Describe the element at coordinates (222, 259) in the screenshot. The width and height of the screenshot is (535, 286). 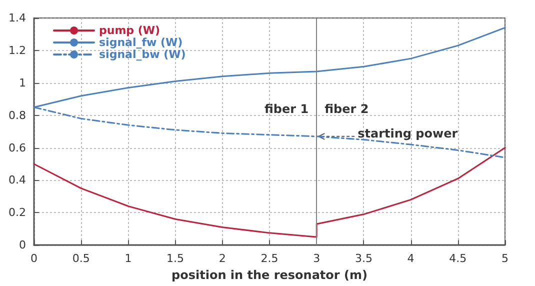
I see `x-tick-label: 2` at that location.